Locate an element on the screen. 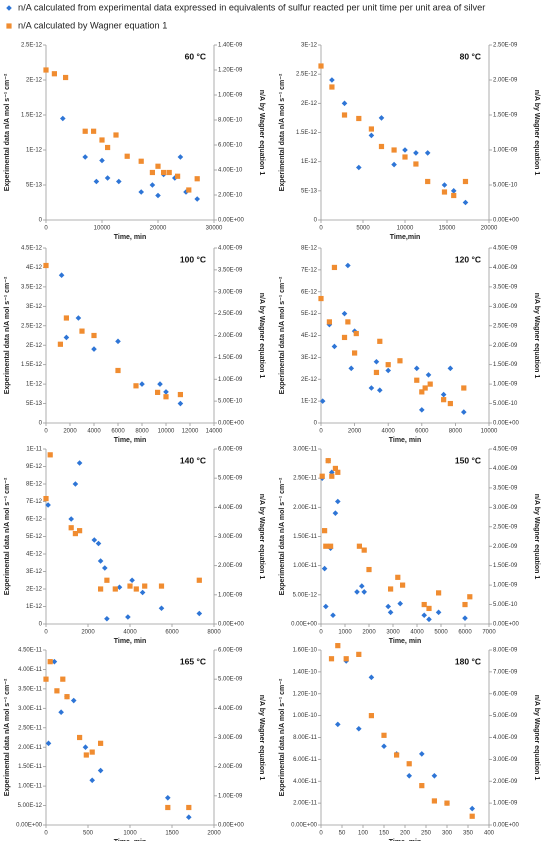 The image size is (550, 841). x-tick-label: 10000 is located at coordinates (102, 229).